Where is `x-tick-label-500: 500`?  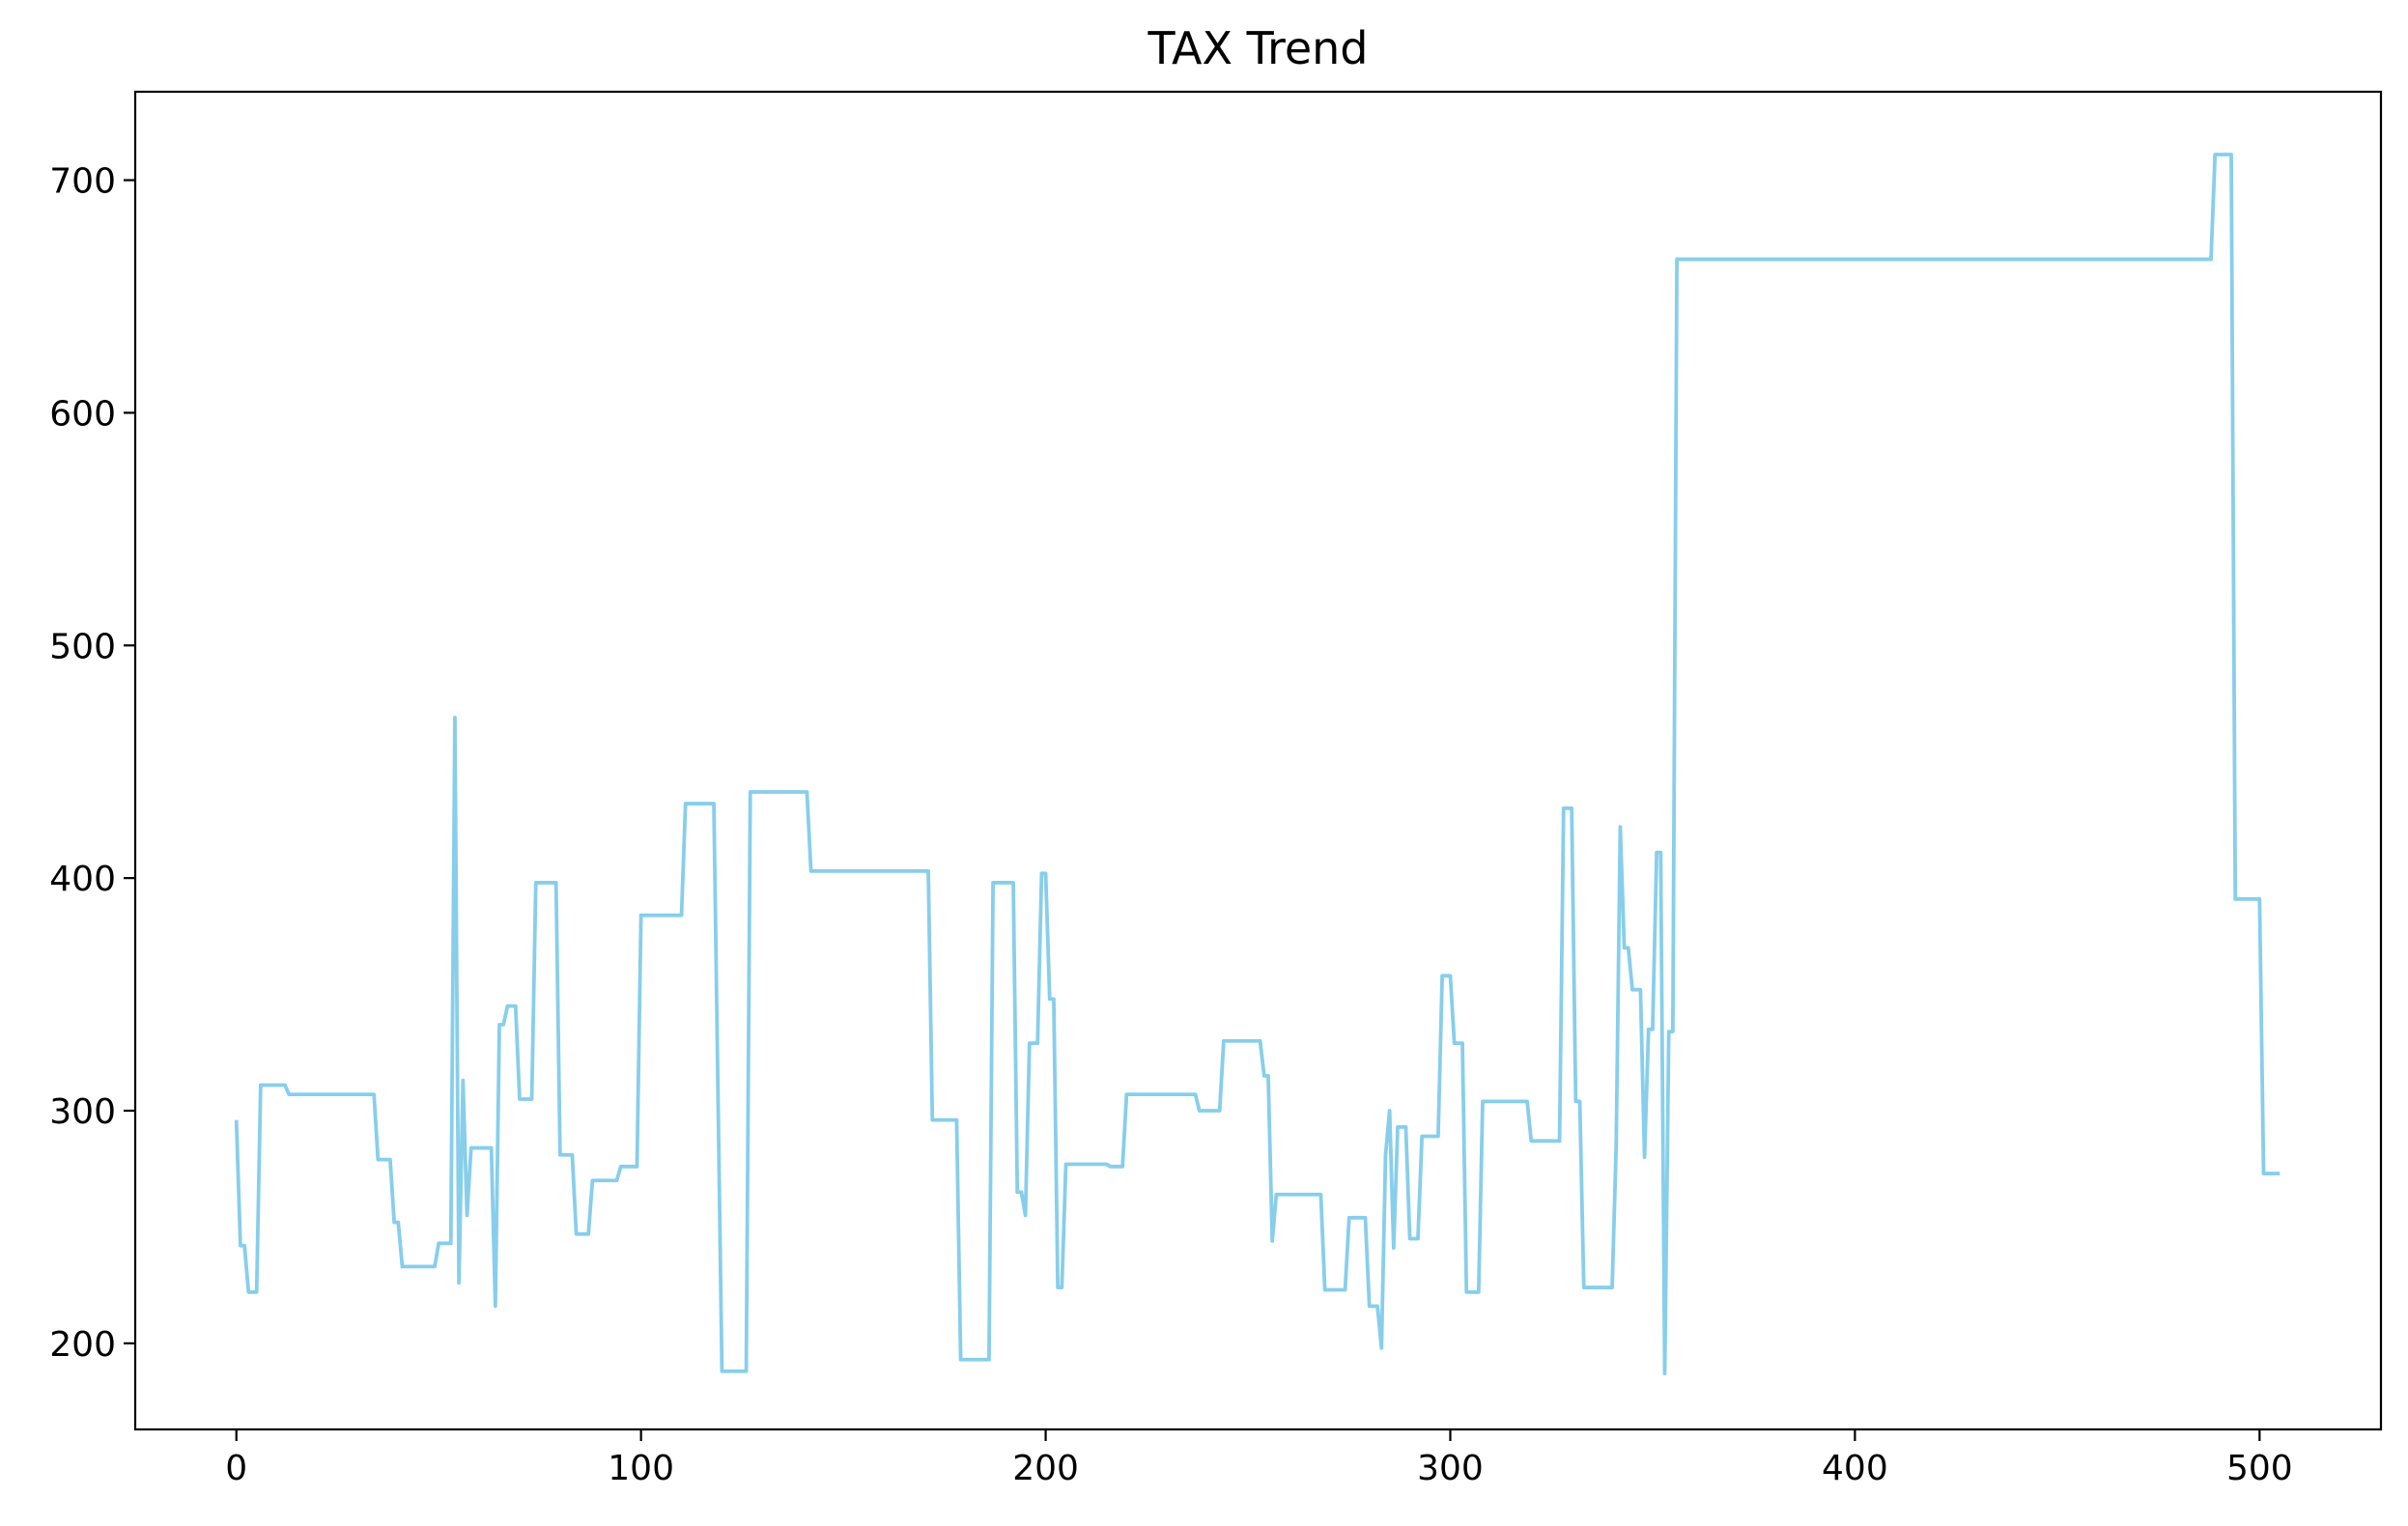
x-tick-label-500: 500 is located at coordinates (2259, 1468).